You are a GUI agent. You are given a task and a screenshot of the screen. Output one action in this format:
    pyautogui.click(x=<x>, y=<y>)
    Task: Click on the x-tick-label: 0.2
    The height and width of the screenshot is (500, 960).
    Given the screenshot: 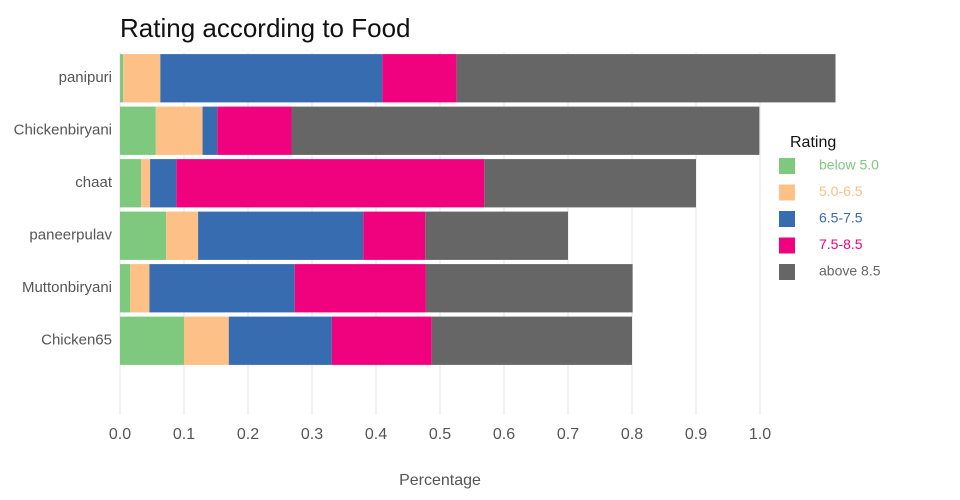 What is the action you would take?
    pyautogui.click(x=248, y=434)
    